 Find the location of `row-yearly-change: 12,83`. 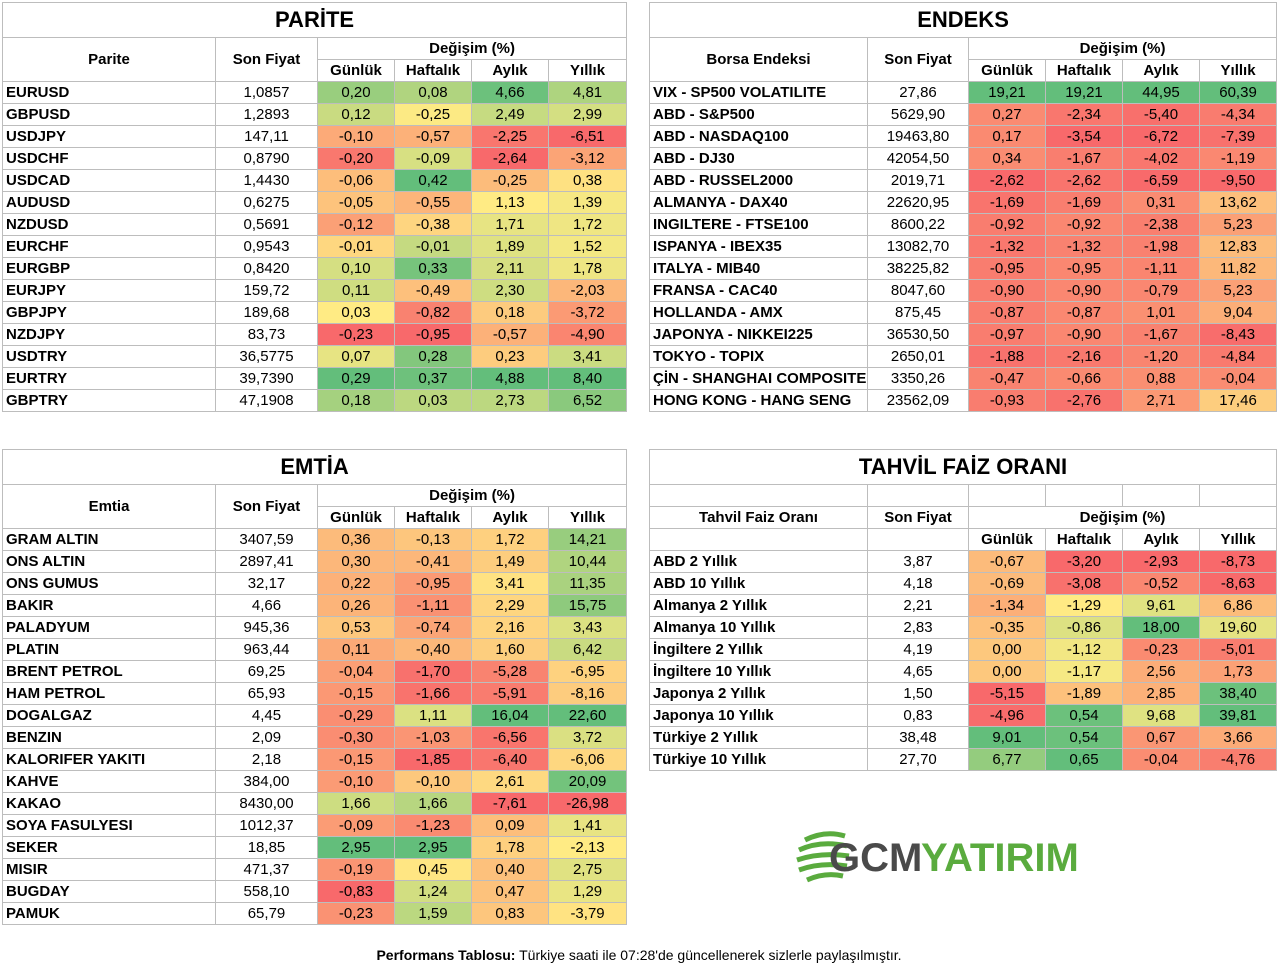

row-yearly-change: 12,83 is located at coordinates (1238, 246).